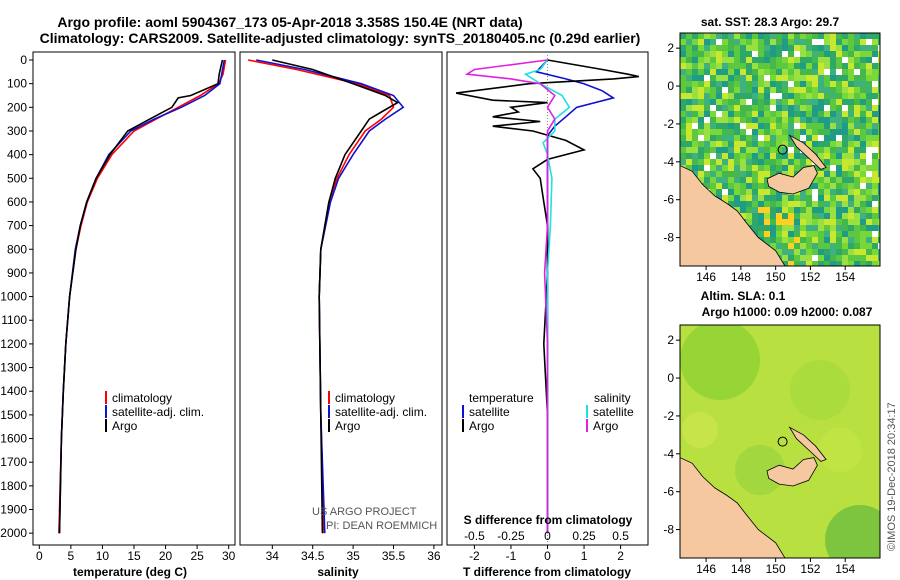  Describe the element at coordinates (668, 530) in the screenshot. I see `lat-tick-label: -8` at that location.